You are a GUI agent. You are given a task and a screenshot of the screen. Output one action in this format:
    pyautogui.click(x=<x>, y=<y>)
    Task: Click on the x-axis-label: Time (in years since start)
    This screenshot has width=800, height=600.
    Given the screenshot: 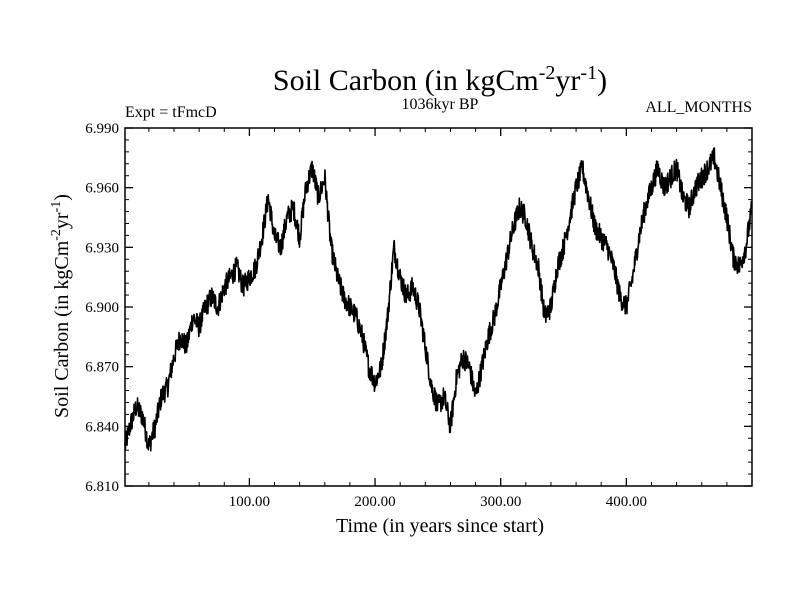 What is the action you would take?
    pyautogui.click(x=440, y=526)
    